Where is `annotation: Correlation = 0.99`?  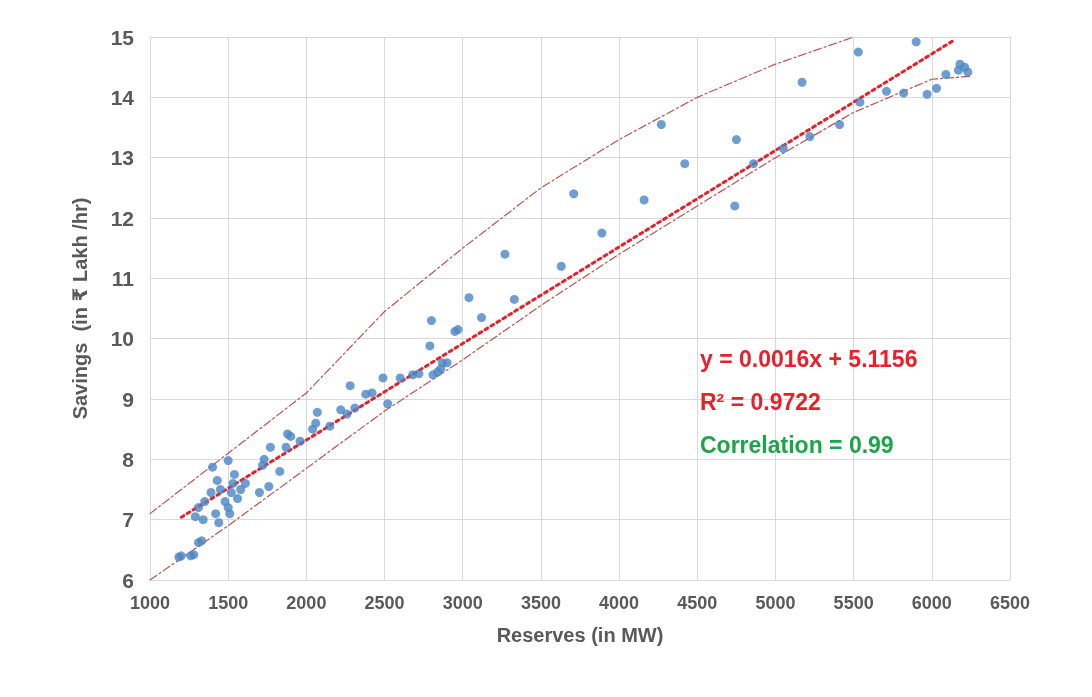 annotation: Correlation = 0.99 is located at coordinates (796, 444).